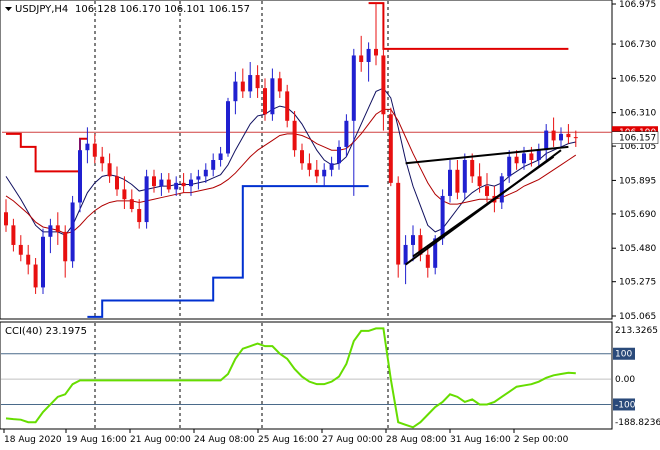  Describe the element at coordinates (637, 283) in the screenshot. I see `price-tick-label: 105.275` at that location.